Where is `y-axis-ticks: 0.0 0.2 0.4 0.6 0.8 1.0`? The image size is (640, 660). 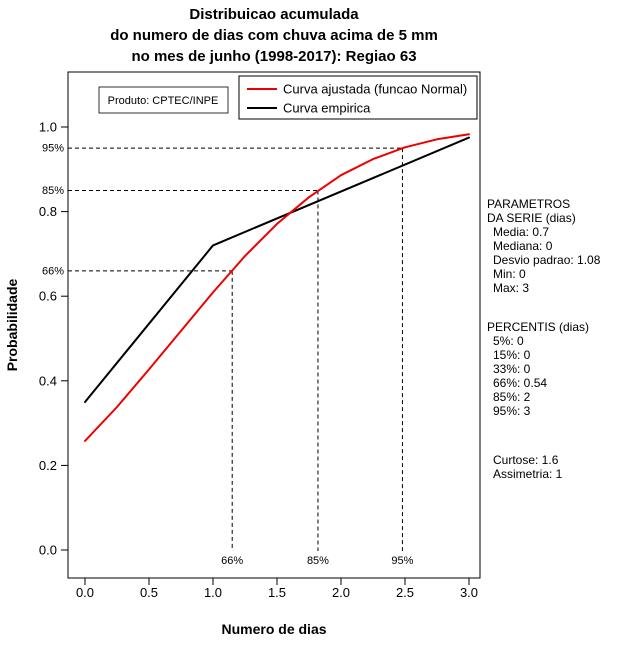
y-axis-ticks: 0.0 0.2 0.4 0.6 0.8 1.0 is located at coordinates (53, 339).